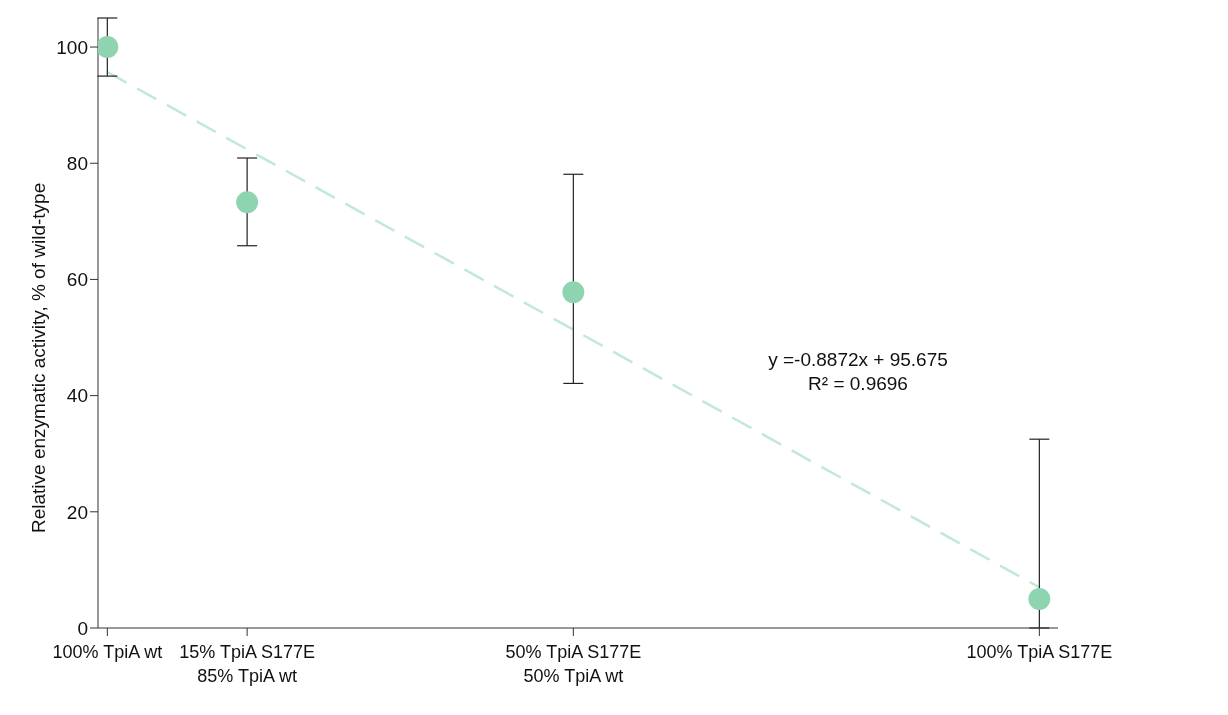 Image resolution: width=1228 pixels, height=715 pixels. What do you see at coordinates (77, 396) in the screenshot?
I see `y-tick-label: 40` at bounding box center [77, 396].